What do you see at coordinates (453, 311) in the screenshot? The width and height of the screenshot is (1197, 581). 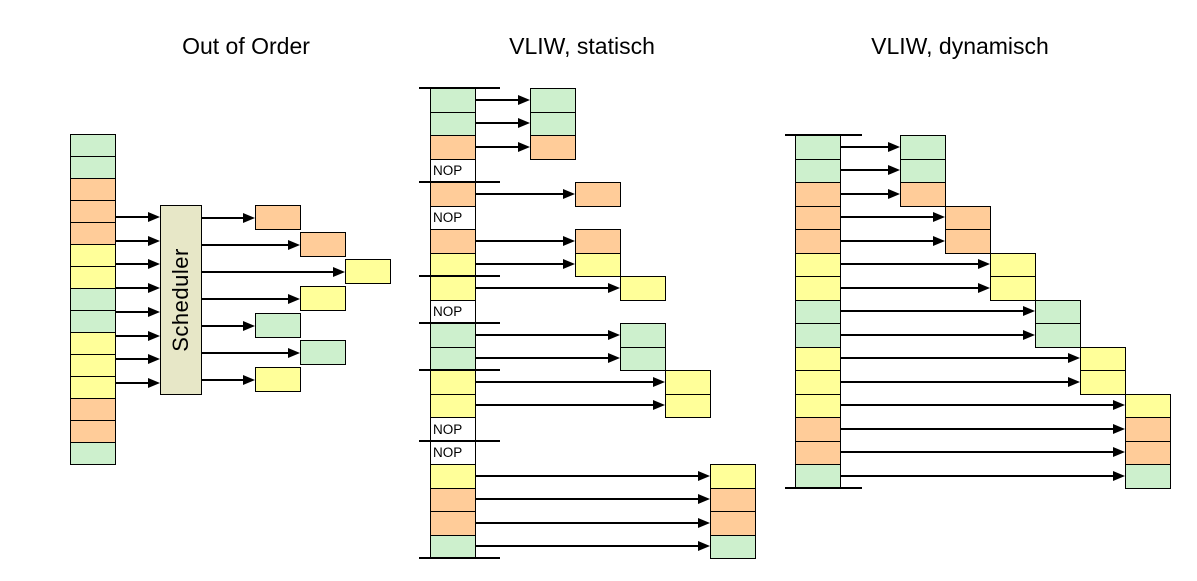 I see `vliw-static-nop-box-9: NOP` at bounding box center [453, 311].